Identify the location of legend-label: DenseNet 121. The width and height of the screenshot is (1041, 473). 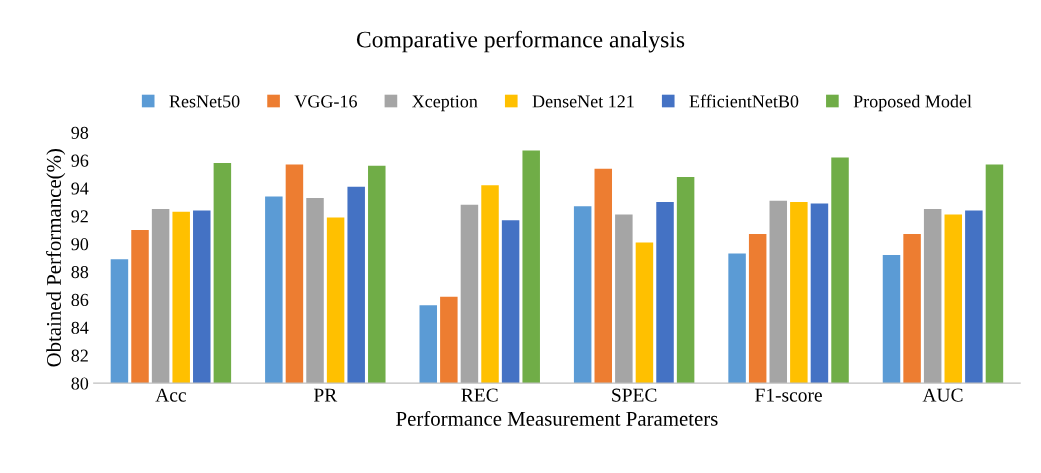
(583, 101).